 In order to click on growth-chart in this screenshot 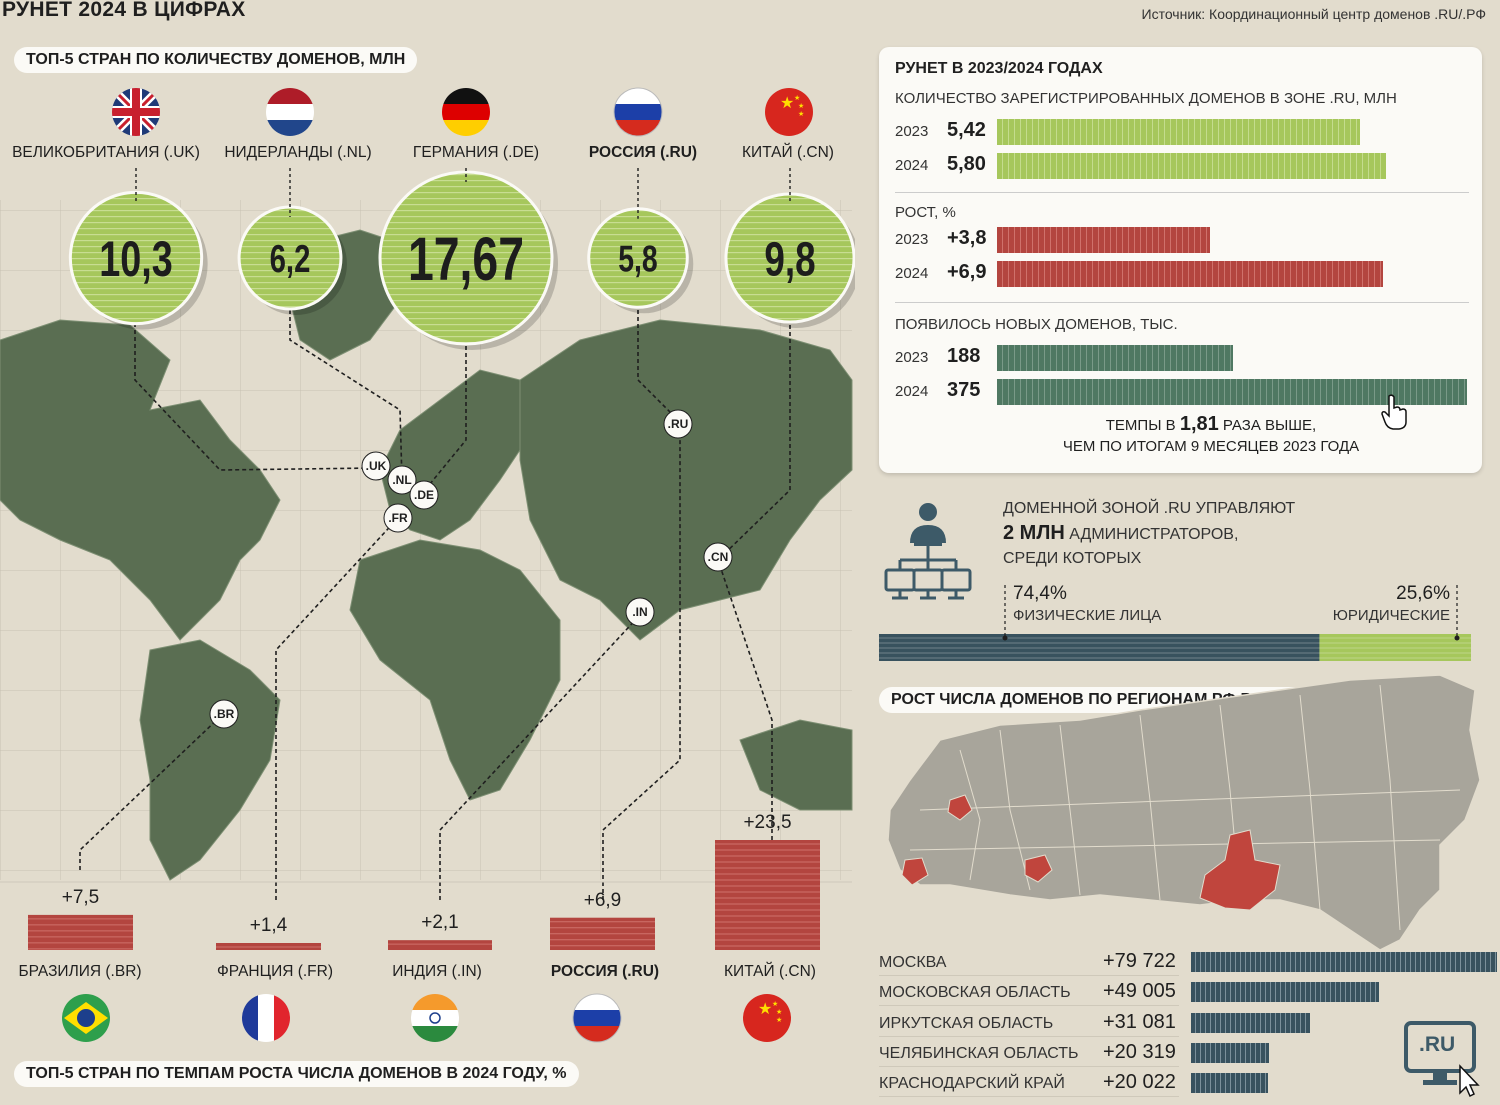, I will do `click(424, 895)`.